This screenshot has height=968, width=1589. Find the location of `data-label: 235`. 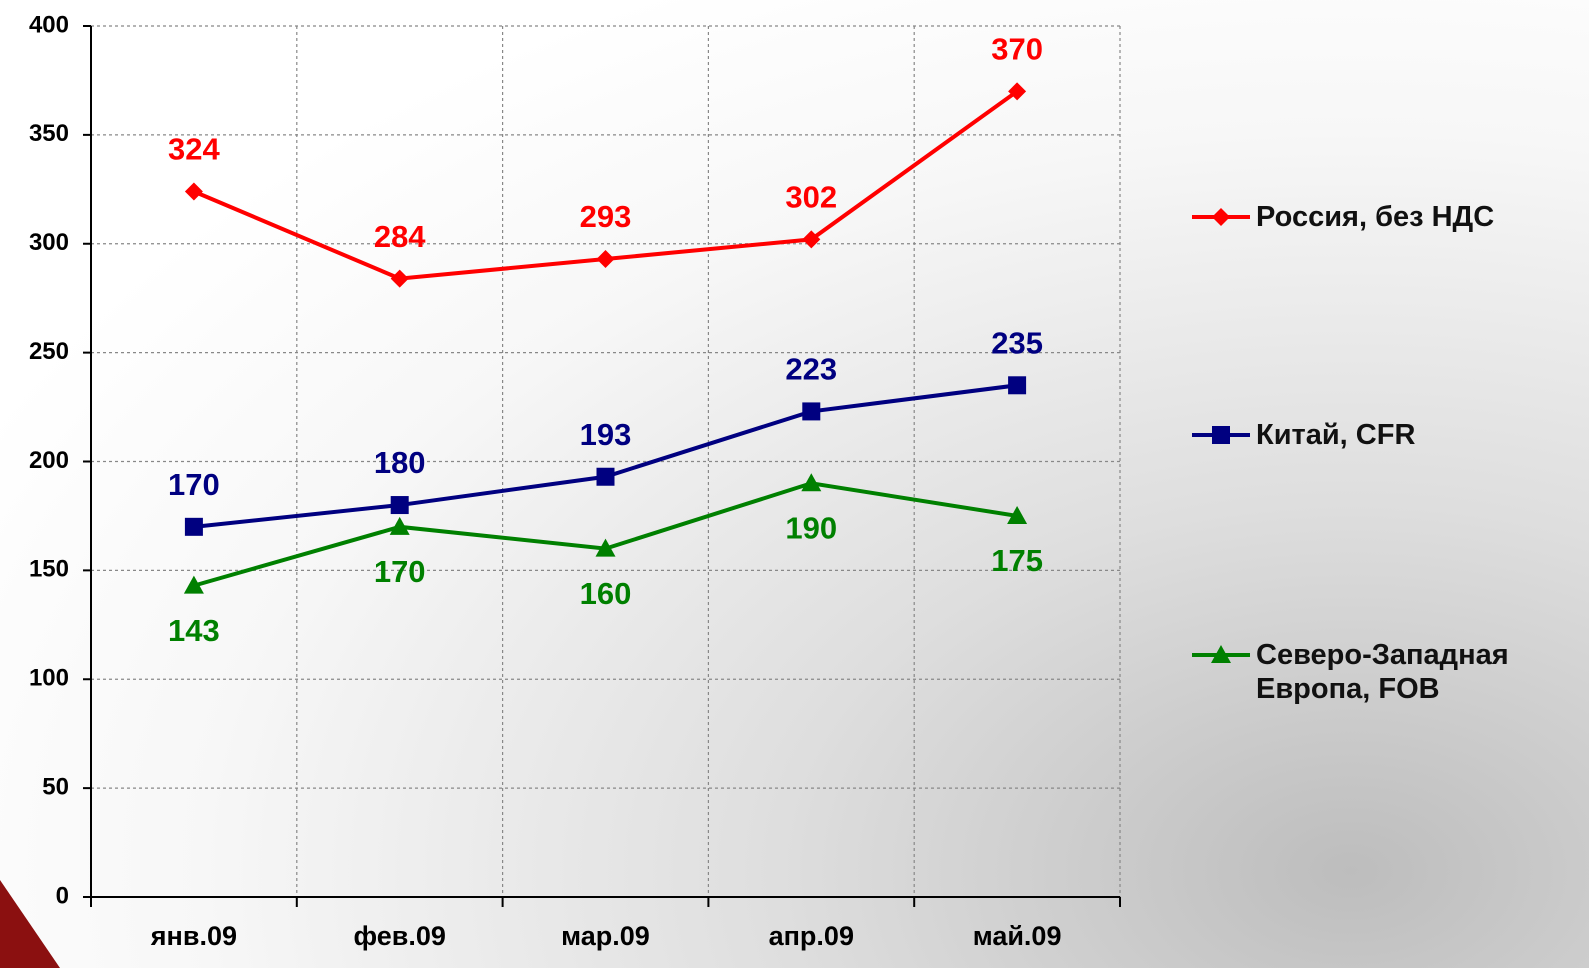

data-label: 235 is located at coordinates (1017, 342).